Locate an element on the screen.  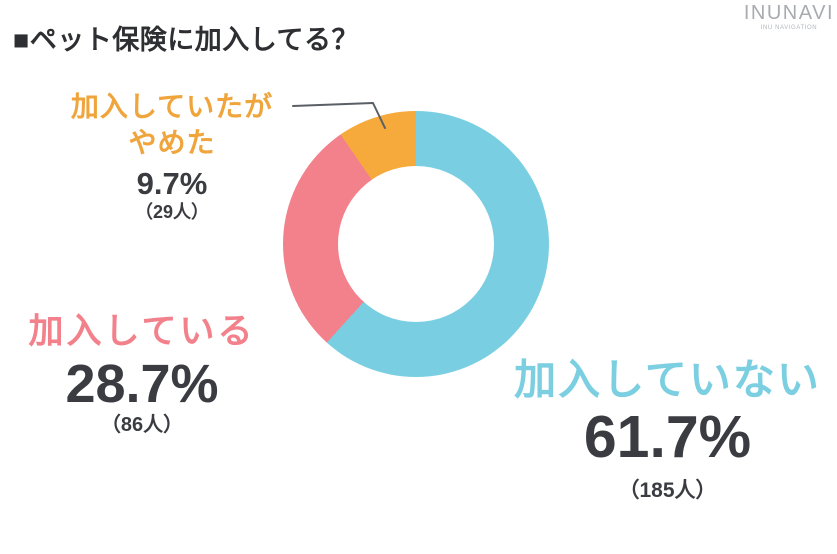
segment-label-not-insured-count: （185人） is located at coordinates (667, 491).